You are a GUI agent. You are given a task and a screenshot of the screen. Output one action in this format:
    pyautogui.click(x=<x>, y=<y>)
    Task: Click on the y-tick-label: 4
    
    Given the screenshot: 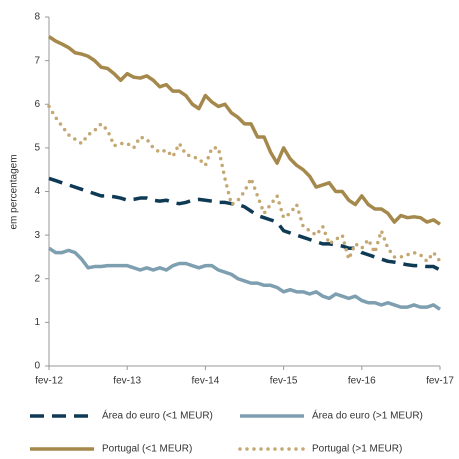 What is the action you would take?
    pyautogui.click(x=37, y=191)
    